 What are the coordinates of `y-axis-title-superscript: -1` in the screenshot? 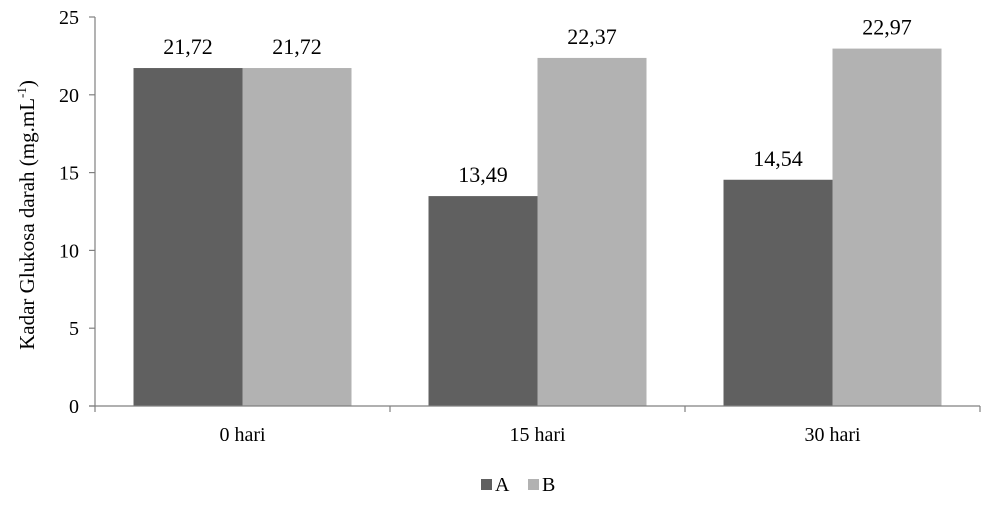 It's located at (21, 92).